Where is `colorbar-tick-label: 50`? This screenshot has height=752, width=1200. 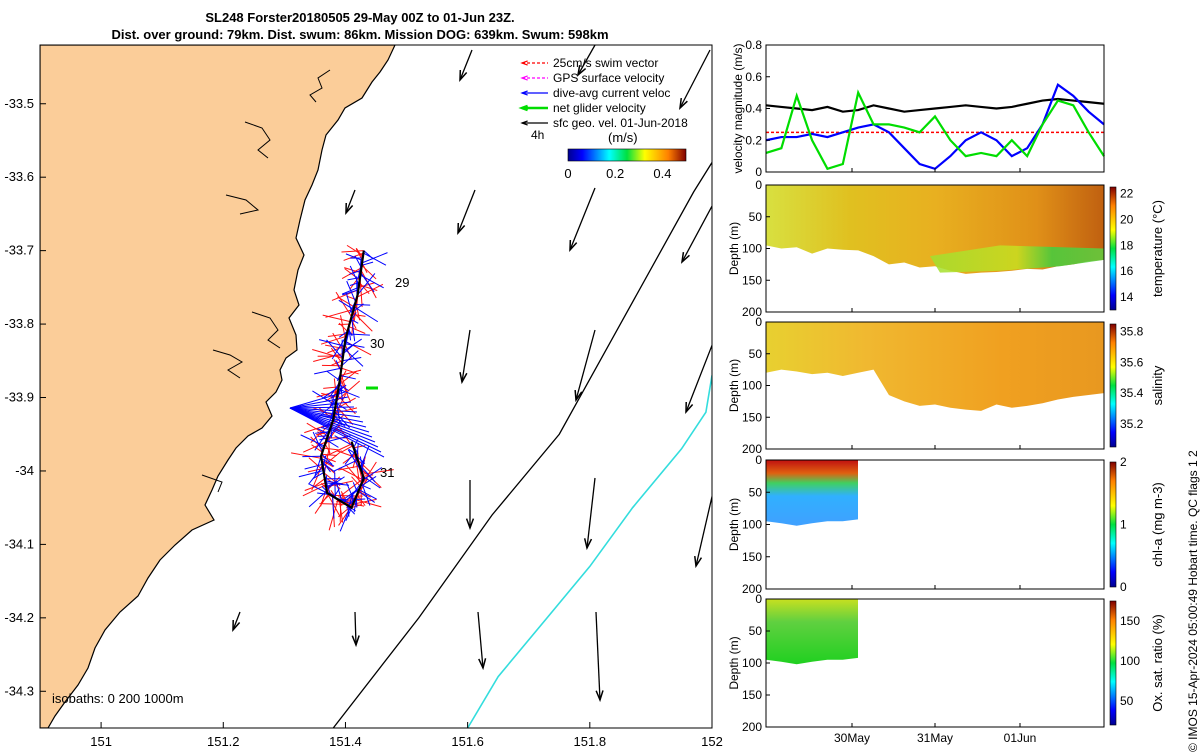
colorbar-tick-label: 50 is located at coordinates (1127, 701).